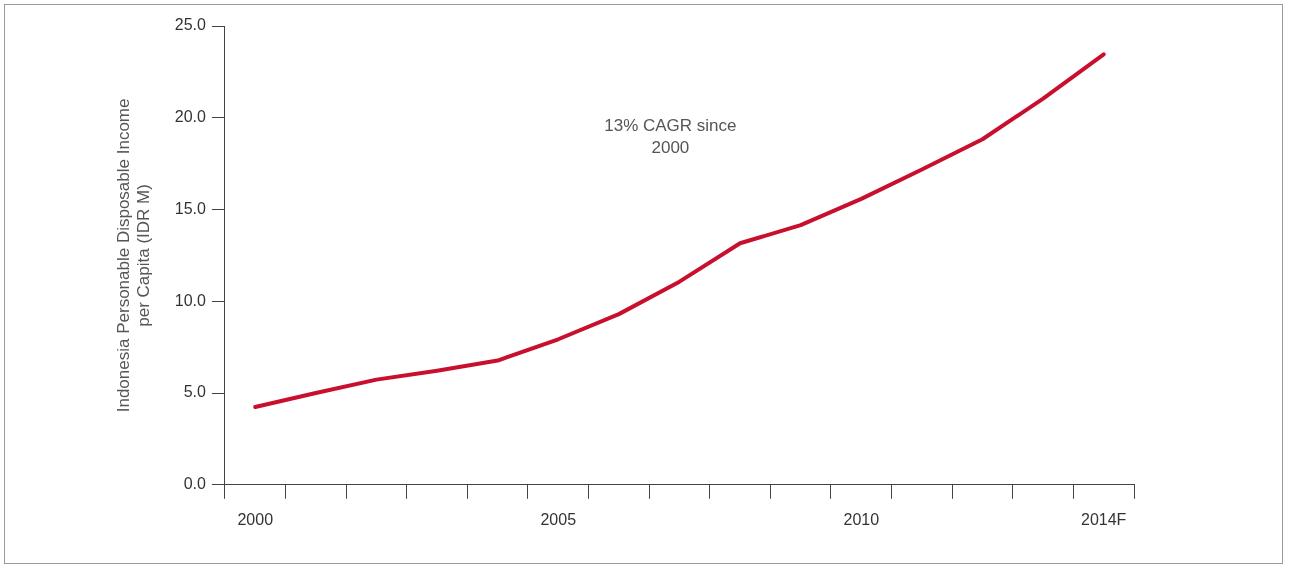  Describe the element at coordinates (190, 117) in the screenshot. I see `y-tick-label: 20.0` at that location.